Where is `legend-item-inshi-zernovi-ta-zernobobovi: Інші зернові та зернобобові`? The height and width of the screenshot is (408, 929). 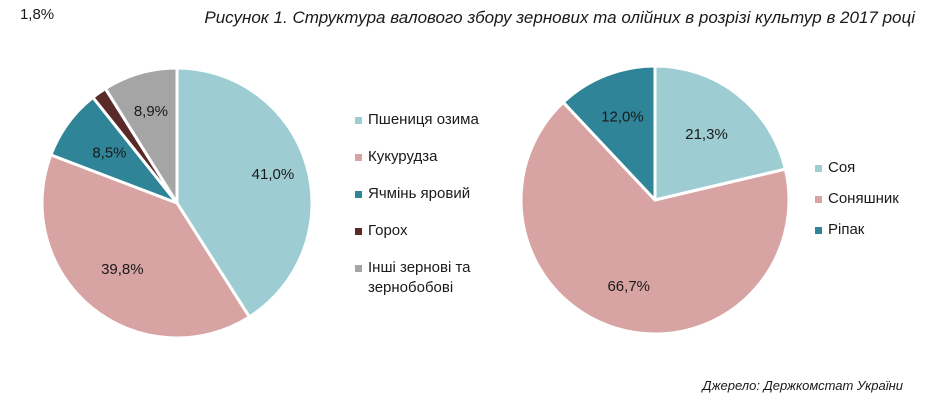 legend-item-inshi-zernovi-ta-zernobobovi: Інші зернові та зернобобові is located at coordinates (436, 278).